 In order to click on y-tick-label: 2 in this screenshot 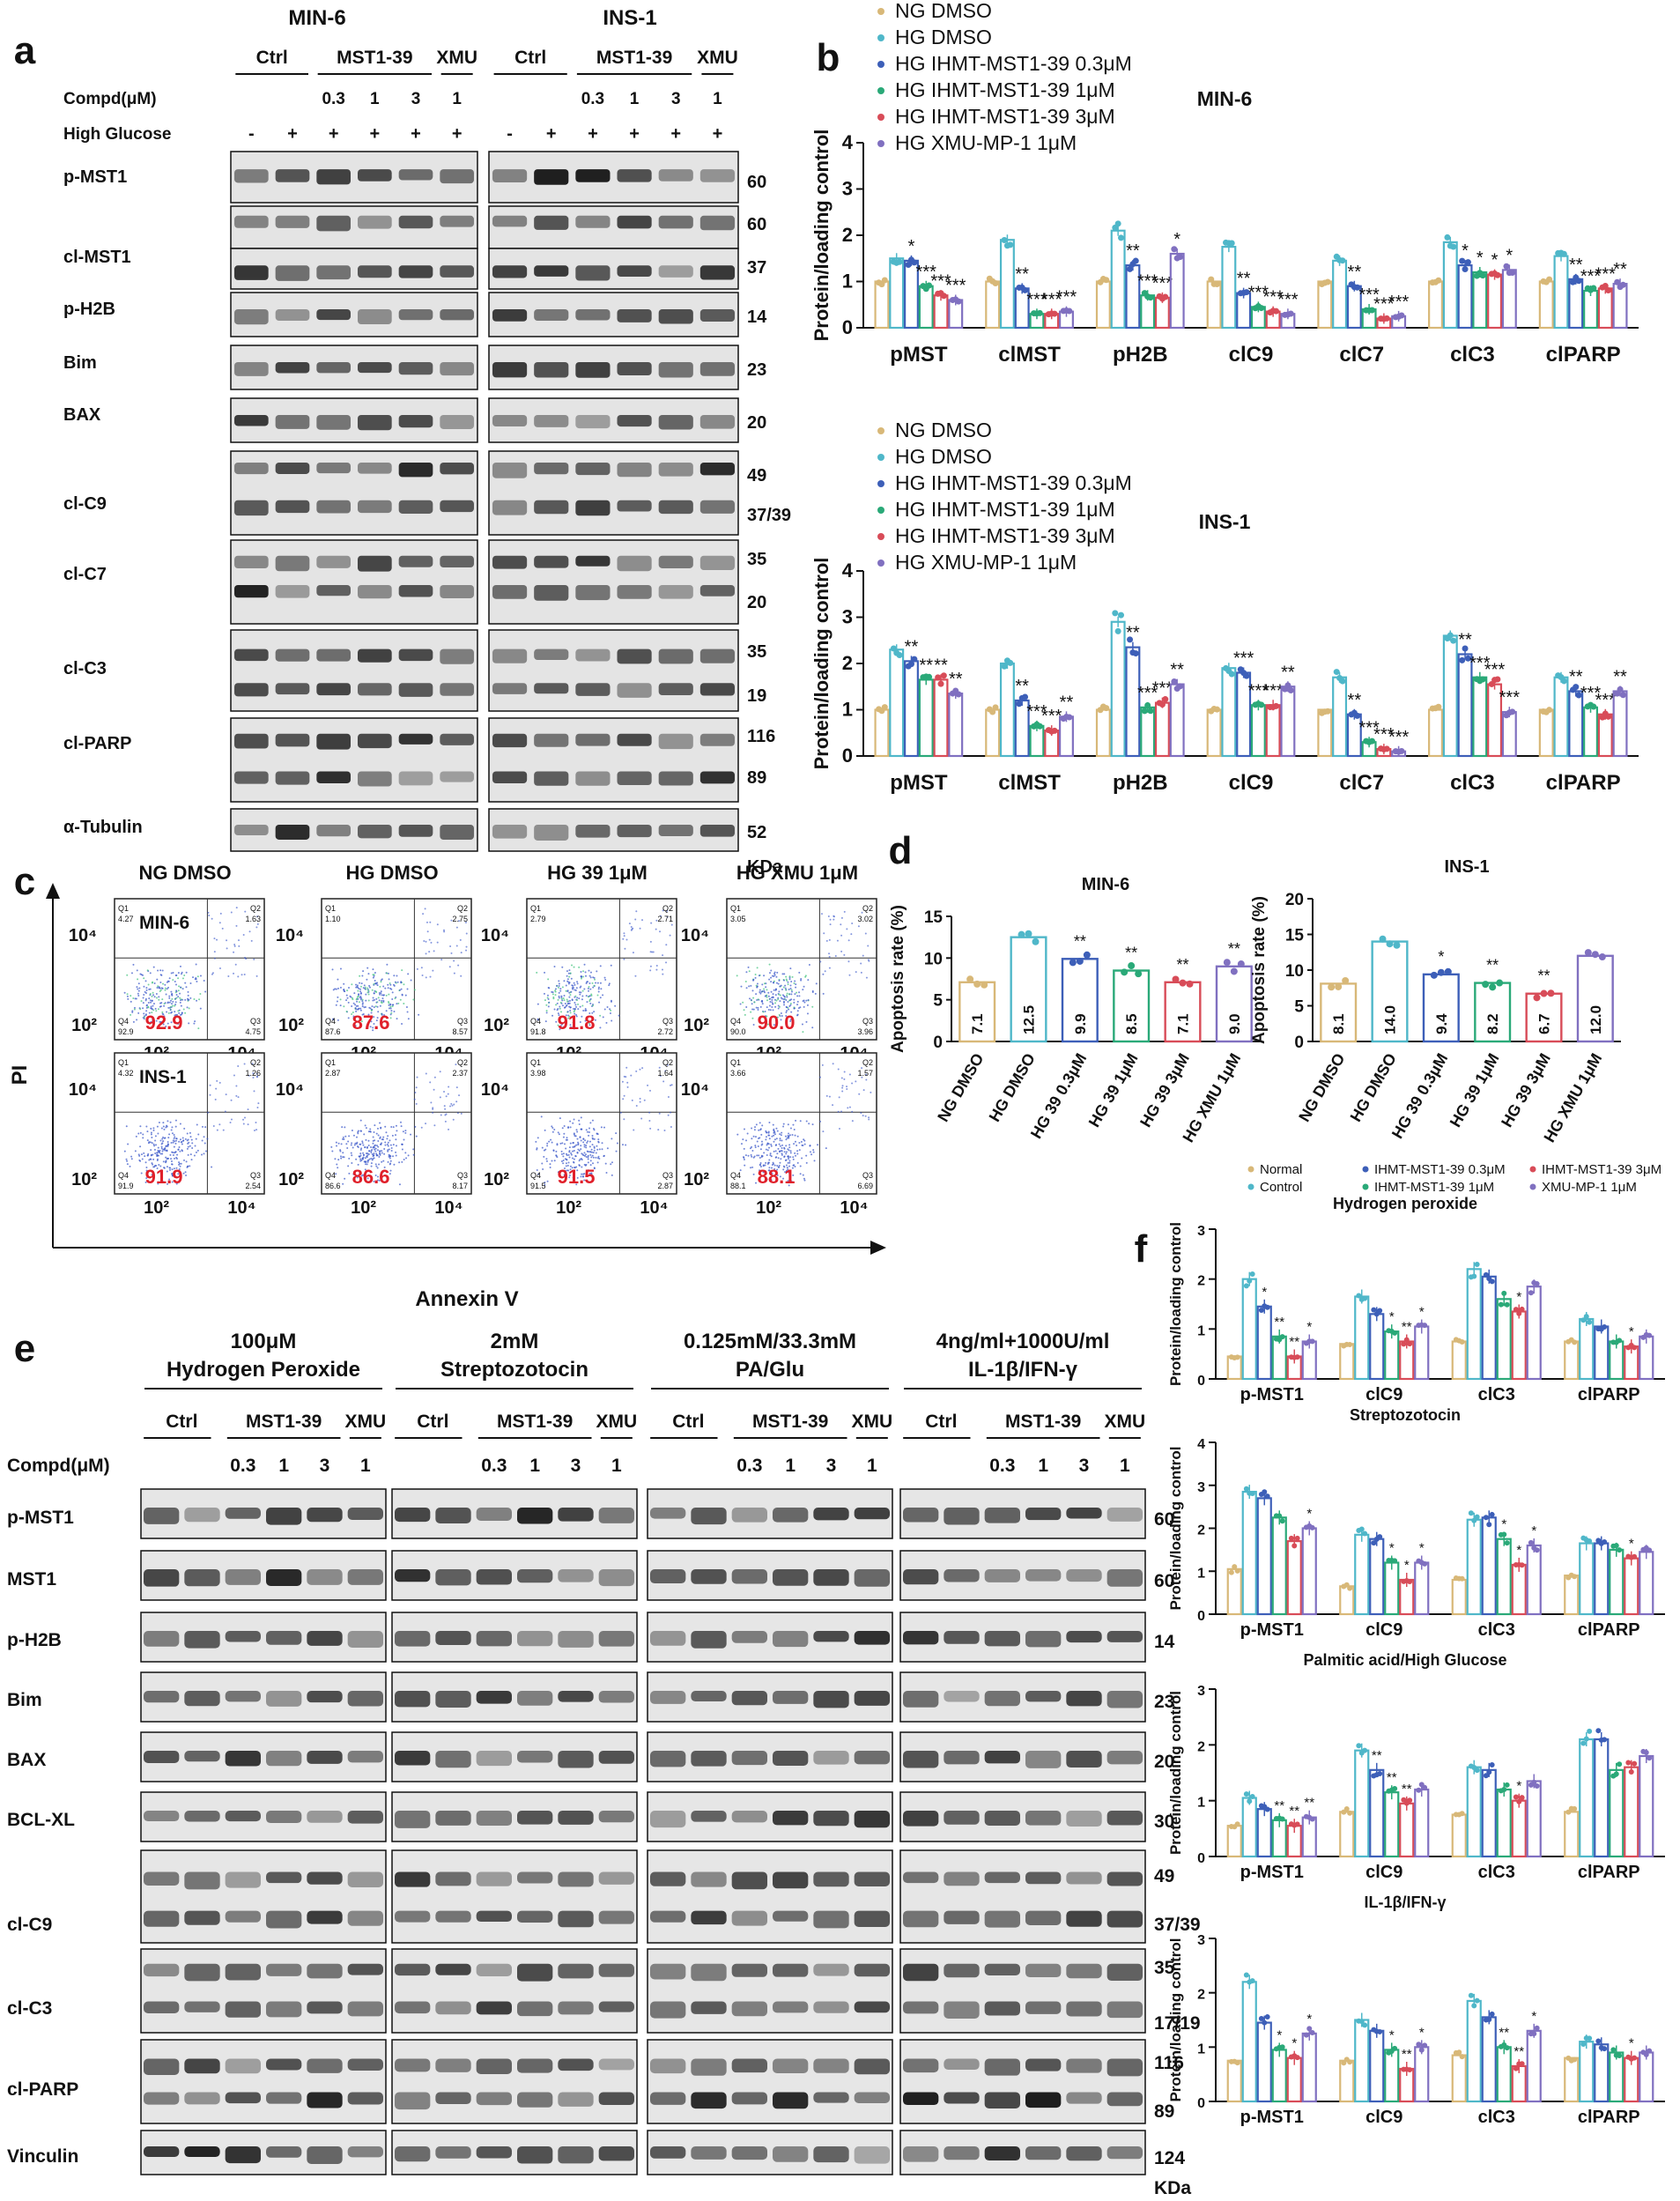, I will do `click(847, 235)`.